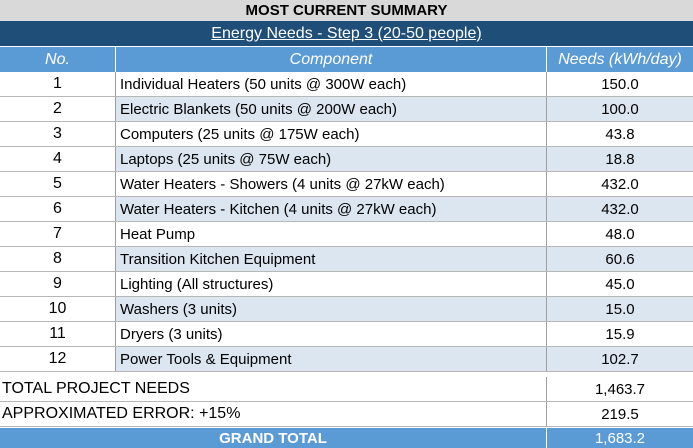  I want to click on table-row: 7 Heat Pump 48.0, so click(346, 234).